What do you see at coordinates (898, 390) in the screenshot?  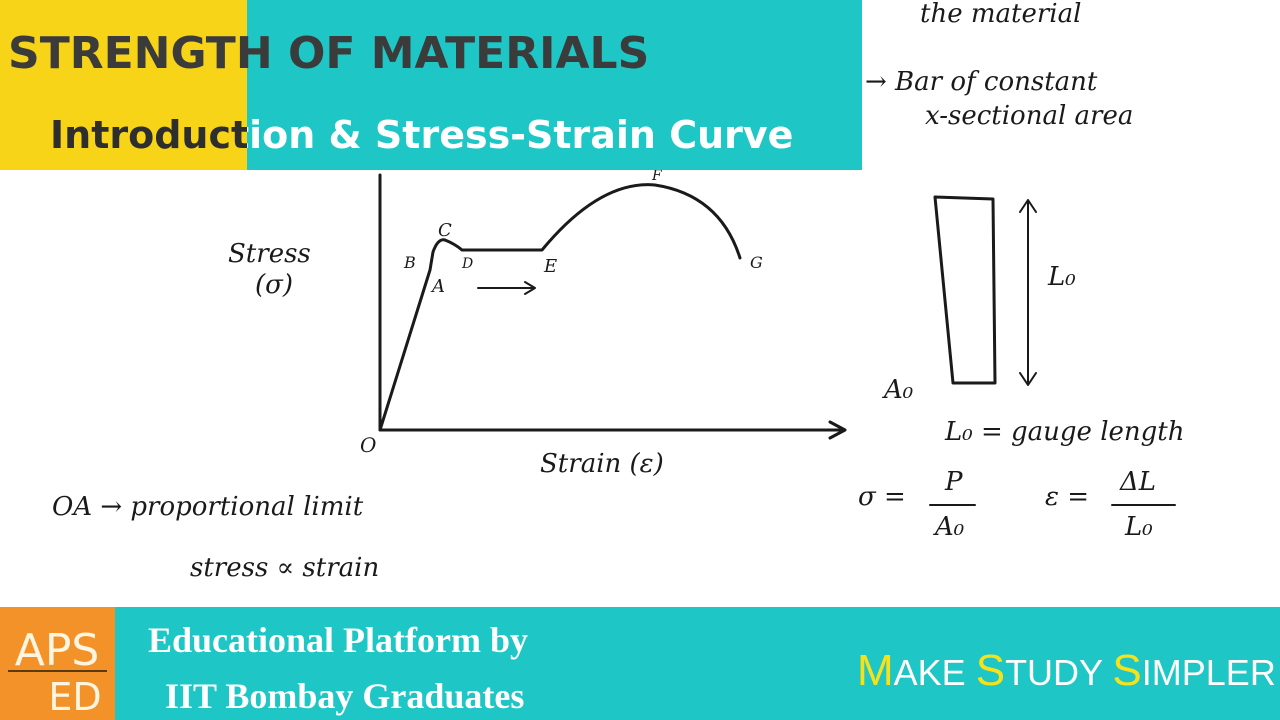 I see `note: A₀` at bounding box center [898, 390].